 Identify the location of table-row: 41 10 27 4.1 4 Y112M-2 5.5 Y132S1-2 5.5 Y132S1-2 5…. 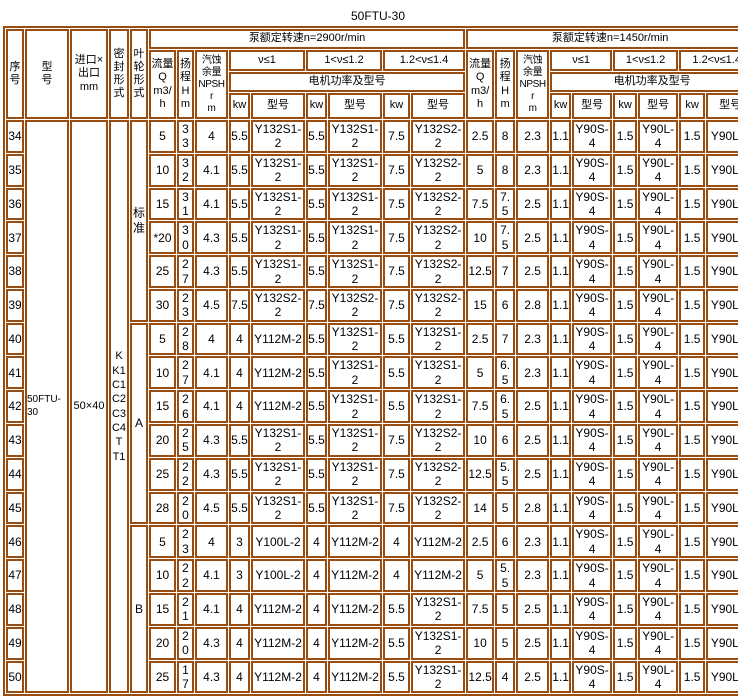
(372, 373).